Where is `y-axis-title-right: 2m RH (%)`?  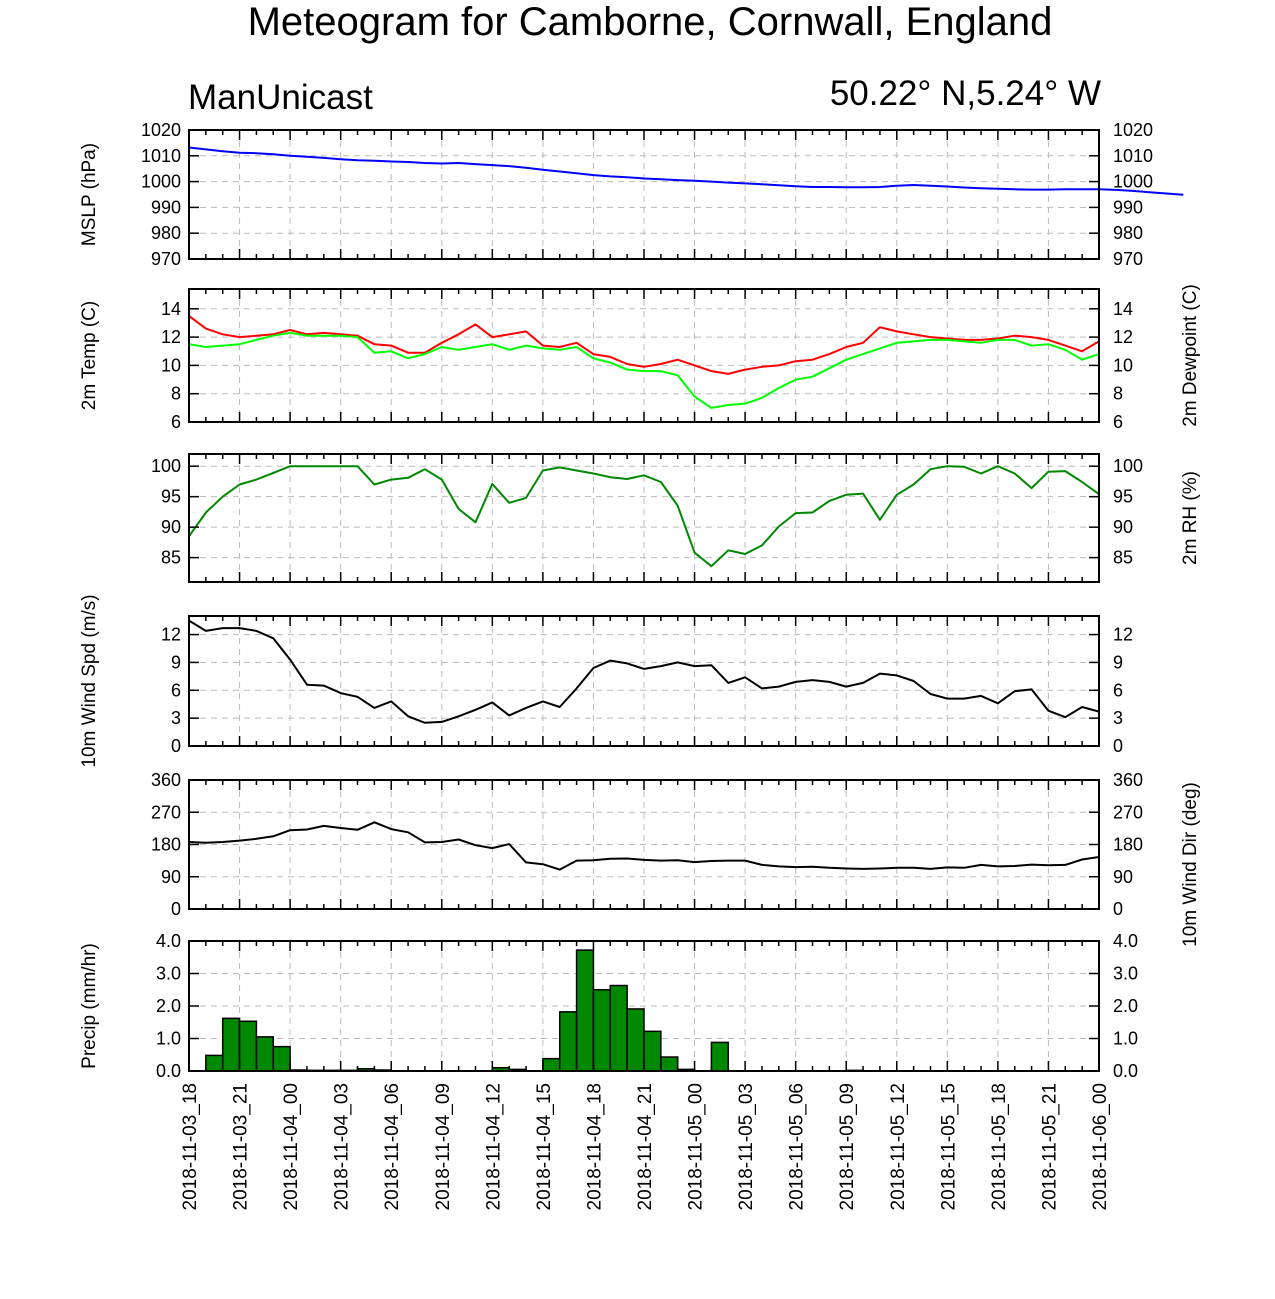
y-axis-title-right: 2m RH (%) is located at coordinates (1190, 518).